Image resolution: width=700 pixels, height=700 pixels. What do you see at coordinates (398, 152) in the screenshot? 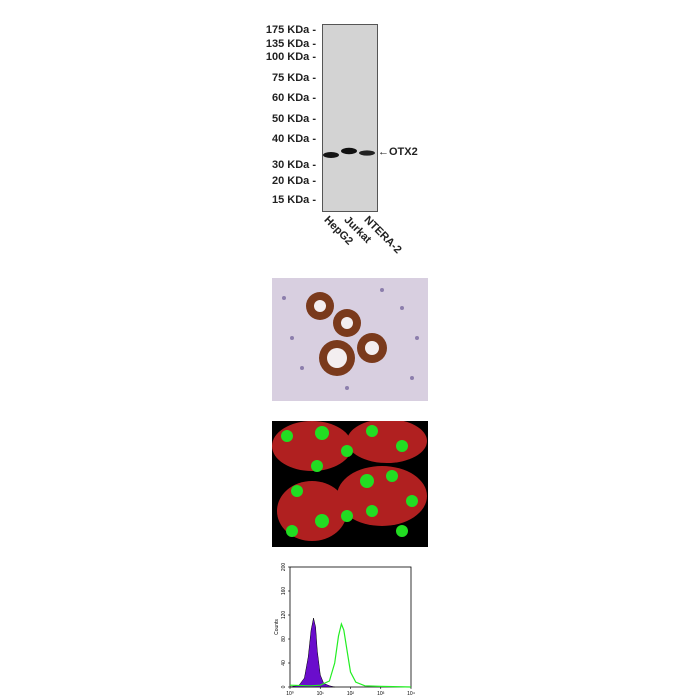
I see `band-label: ←OTX2` at bounding box center [398, 152].